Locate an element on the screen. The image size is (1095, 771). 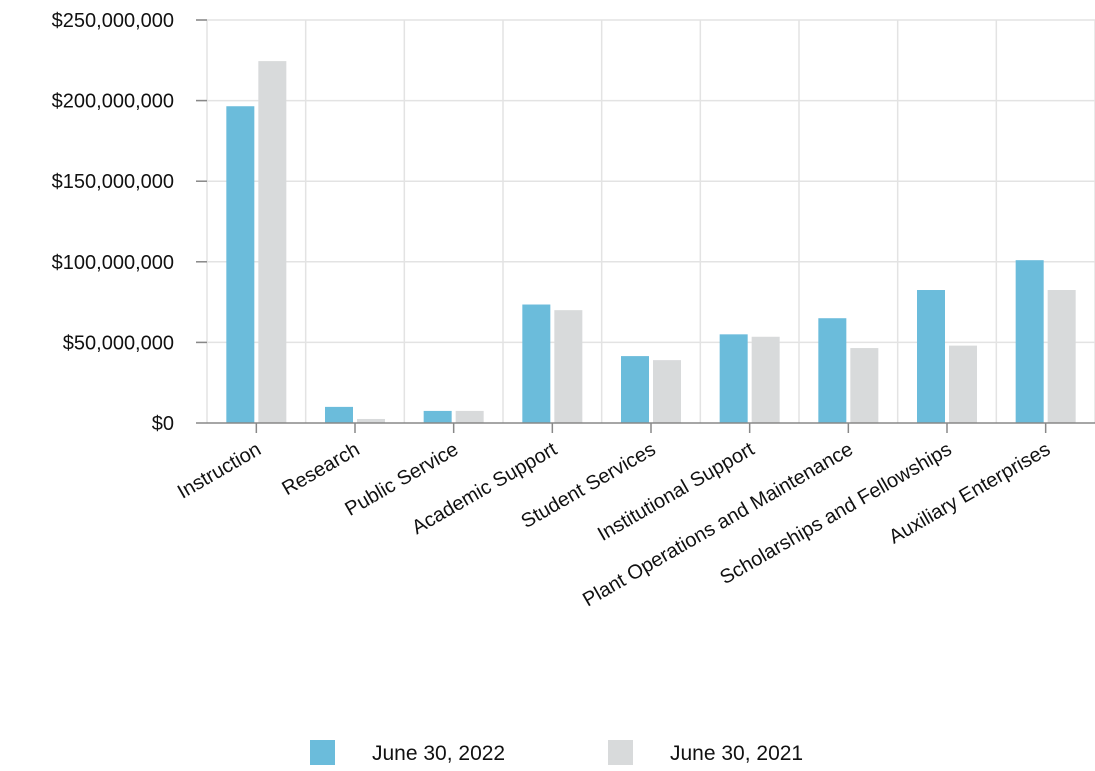
bar-series-1-institutional-support is located at coordinates (733, 378).